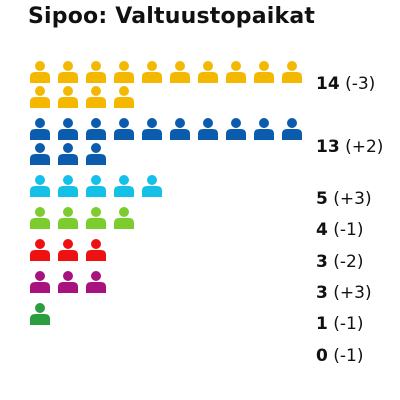 The width and height of the screenshot is (400, 400). Describe the element at coordinates (322, 230) in the screenshot. I see `seat-count: 4` at that location.